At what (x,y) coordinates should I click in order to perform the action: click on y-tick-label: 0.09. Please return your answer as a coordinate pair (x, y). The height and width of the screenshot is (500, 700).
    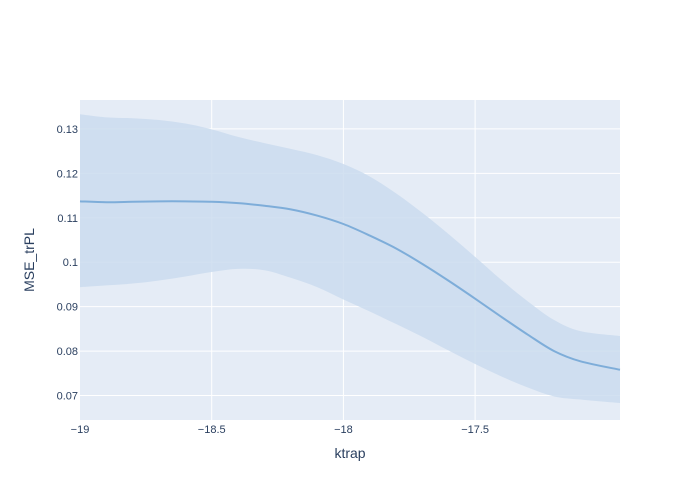
    Looking at the image, I should click on (67, 308).